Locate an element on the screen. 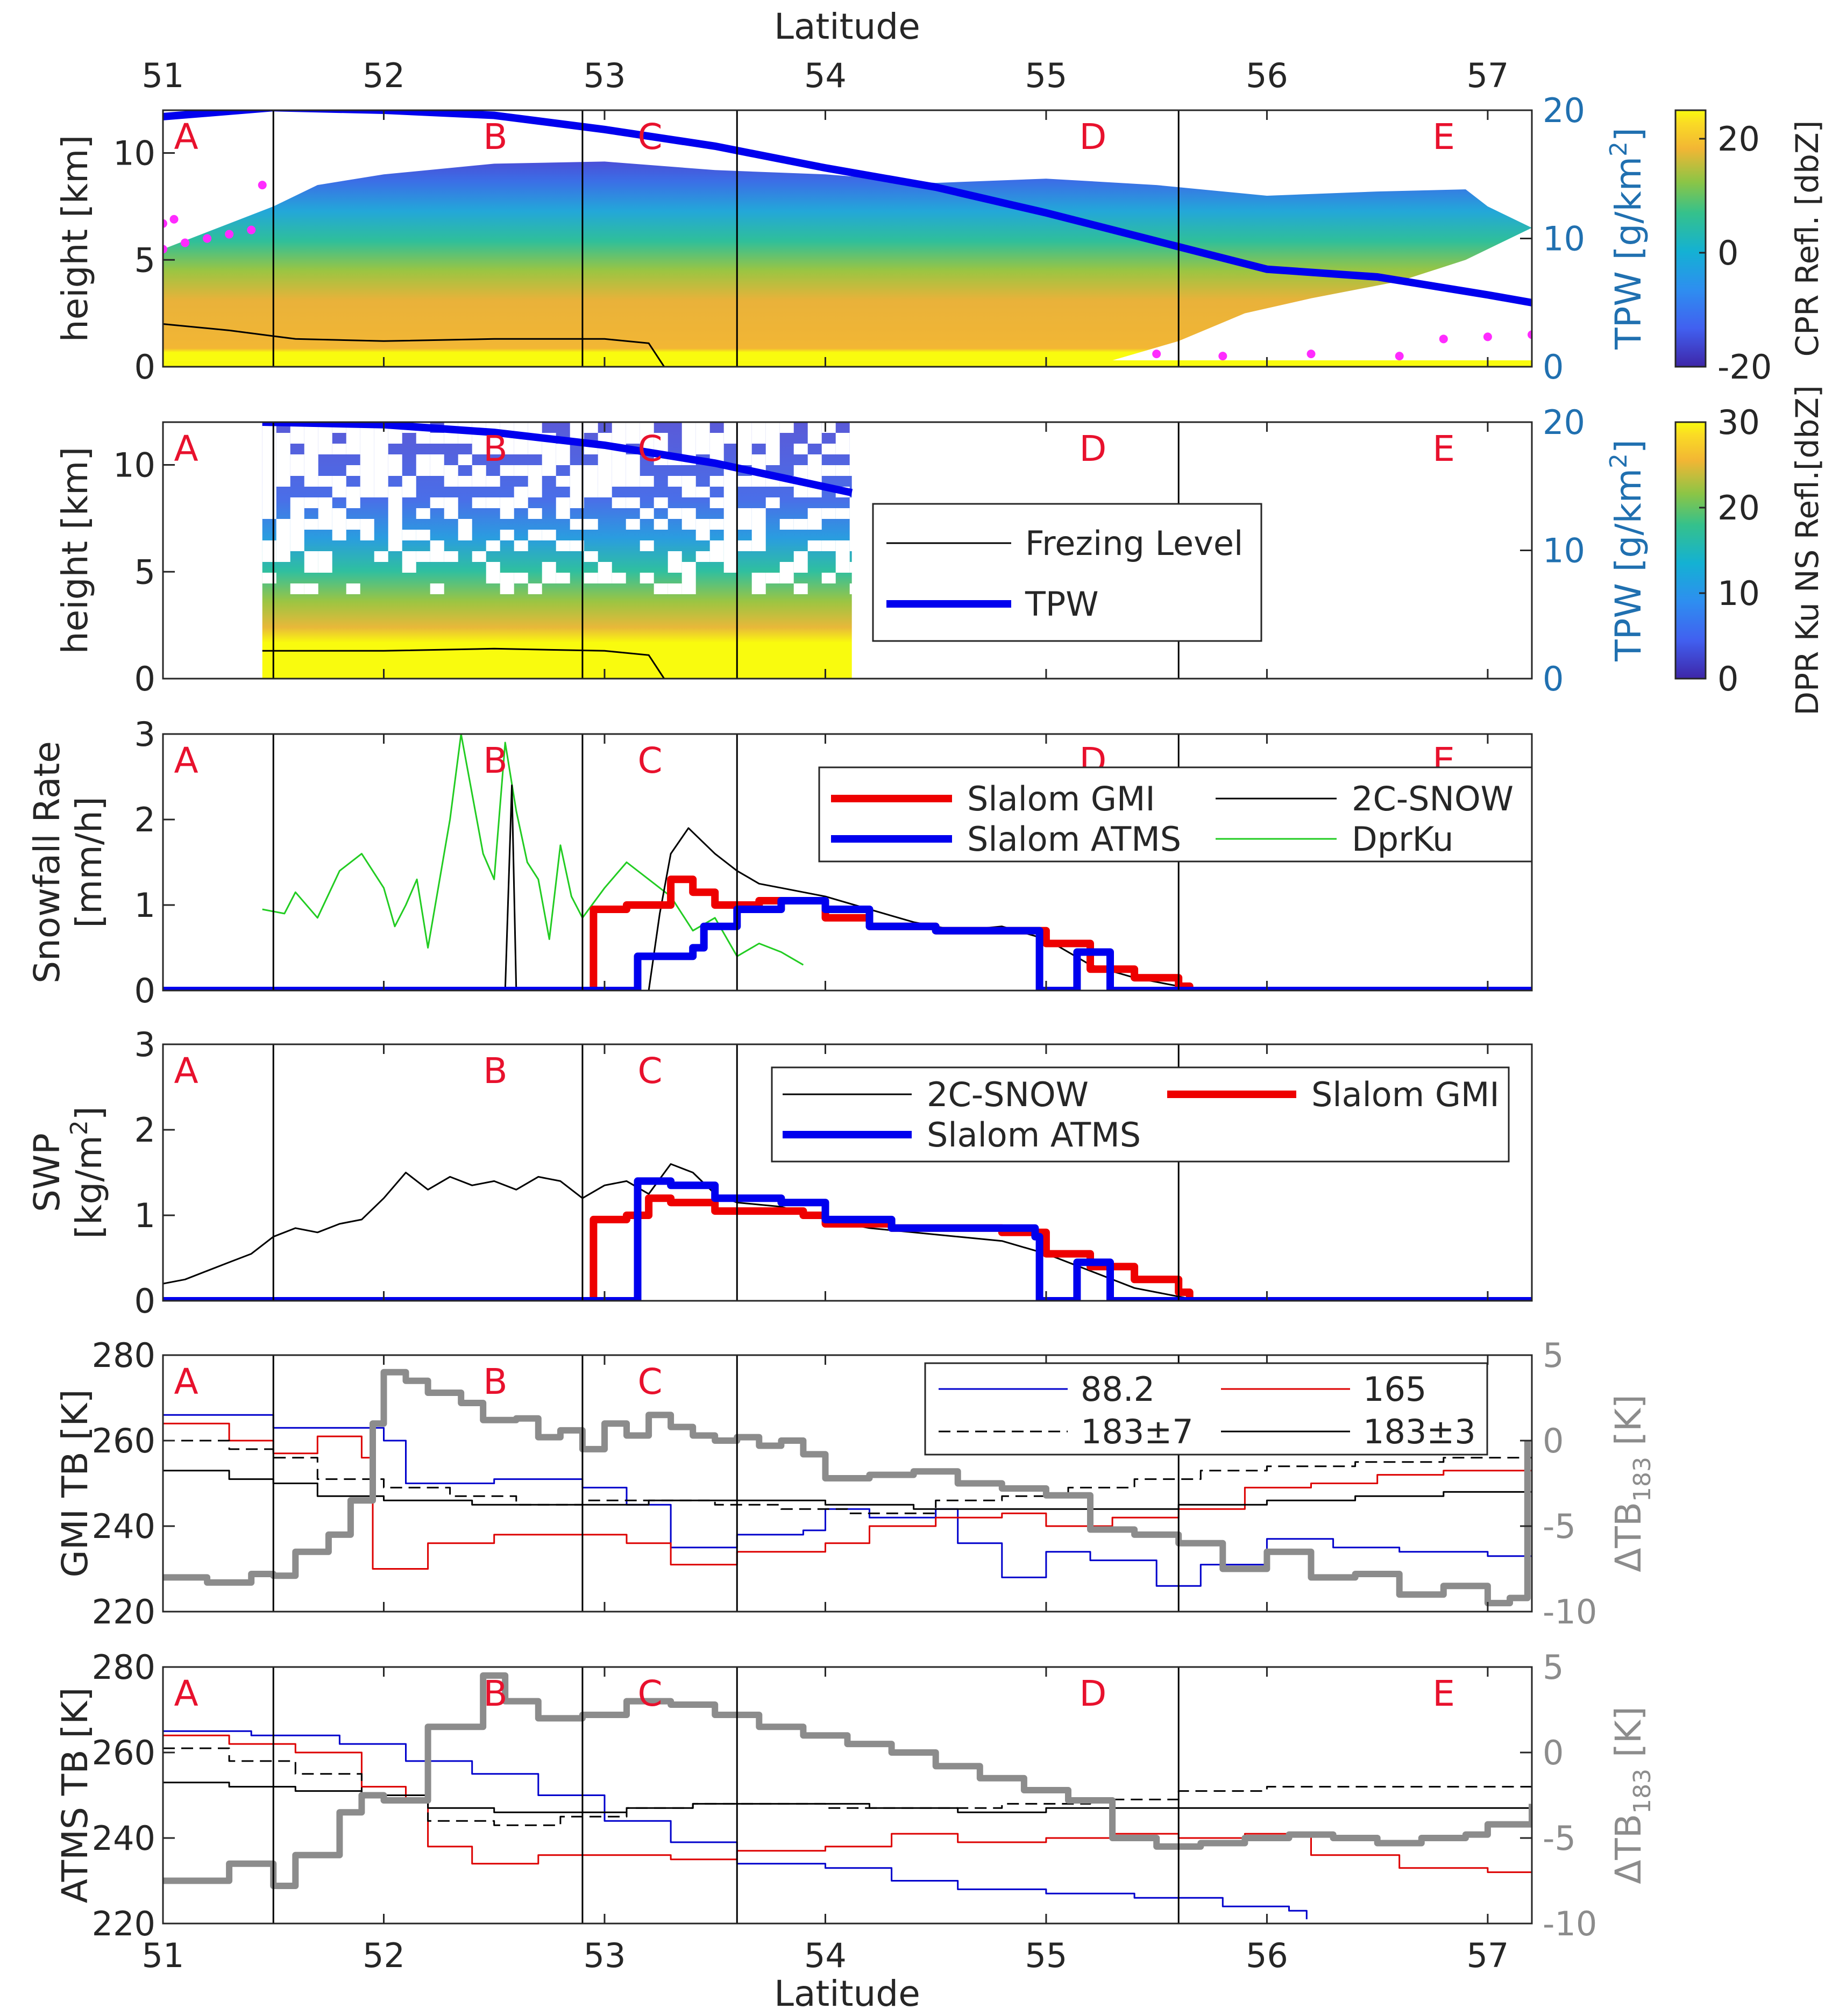 The width and height of the screenshot is (1832, 2016). gmi-series--tb183 is located at coordinates (847, 1488).